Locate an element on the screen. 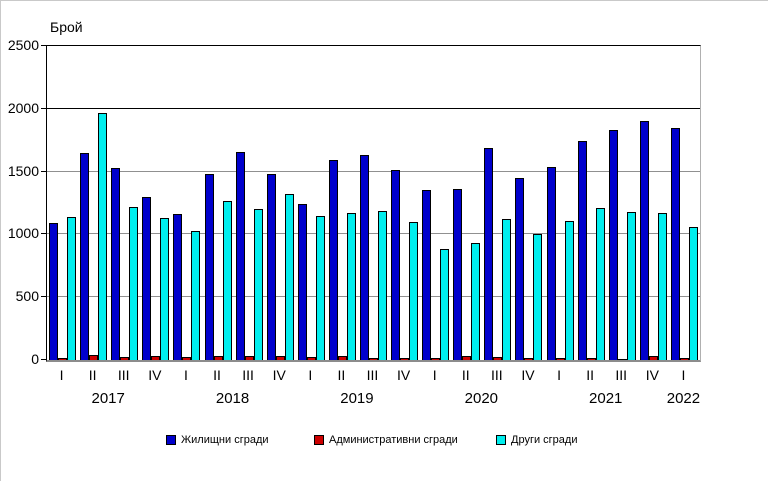  legend-label: Други сгради is located at coordinates (544, 440).